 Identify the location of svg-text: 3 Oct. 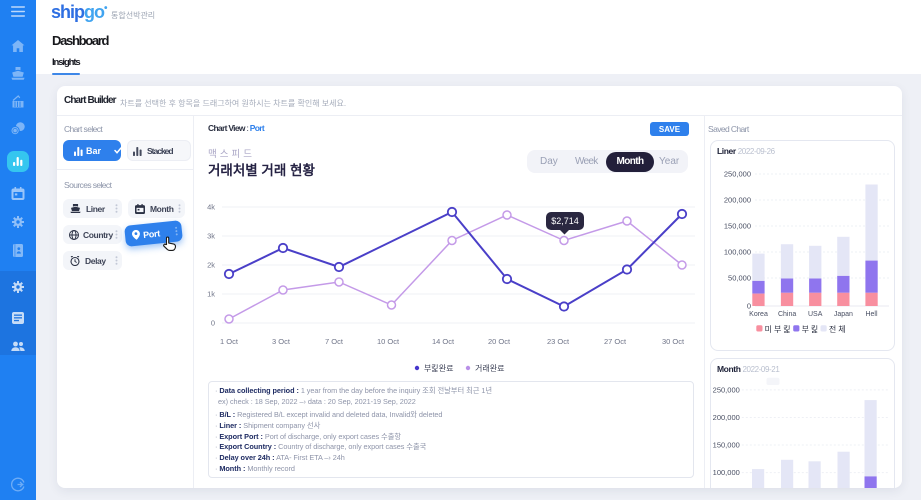
(281, 341).